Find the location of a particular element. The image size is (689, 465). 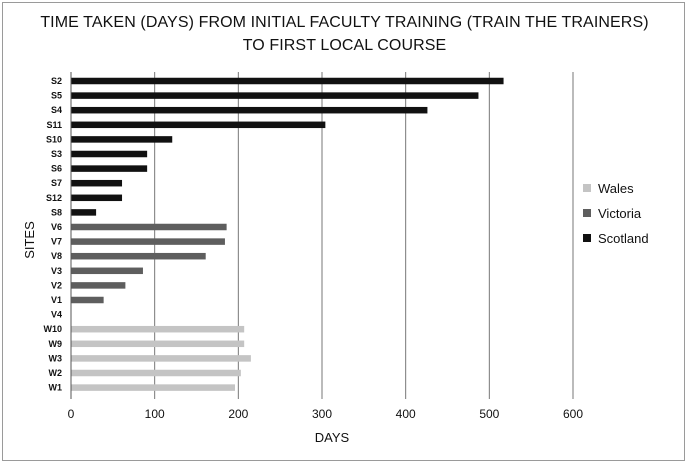

category-label: S12 is located at coordinates (54, 198).